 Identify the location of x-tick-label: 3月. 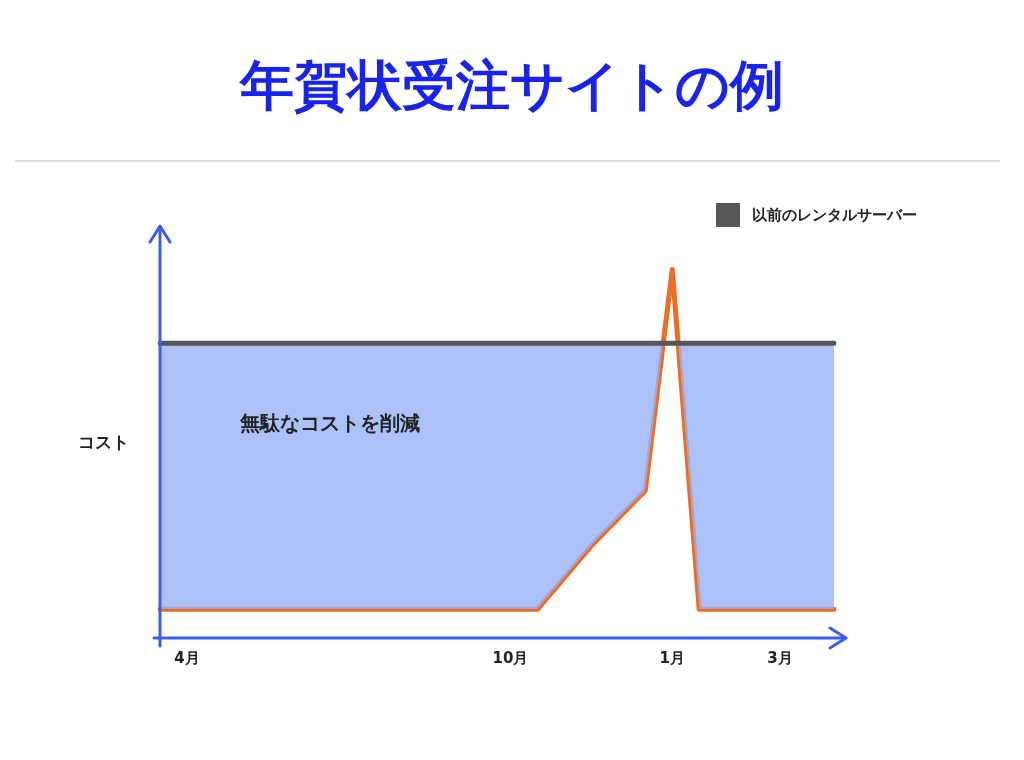
(780, 657).